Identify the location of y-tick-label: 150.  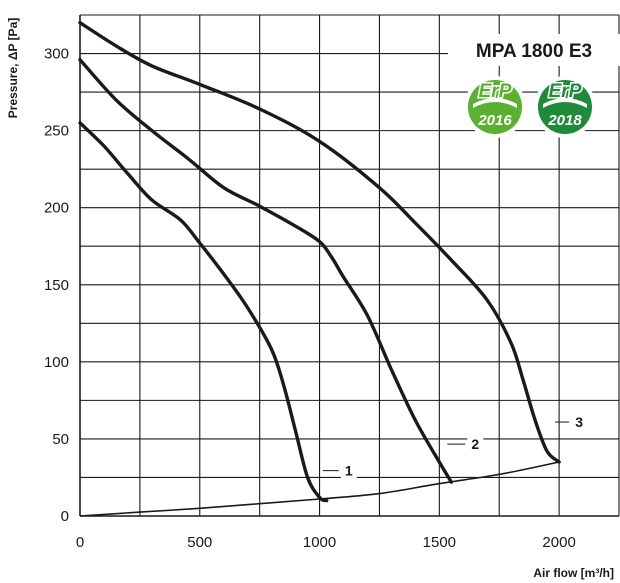
(56, 285).